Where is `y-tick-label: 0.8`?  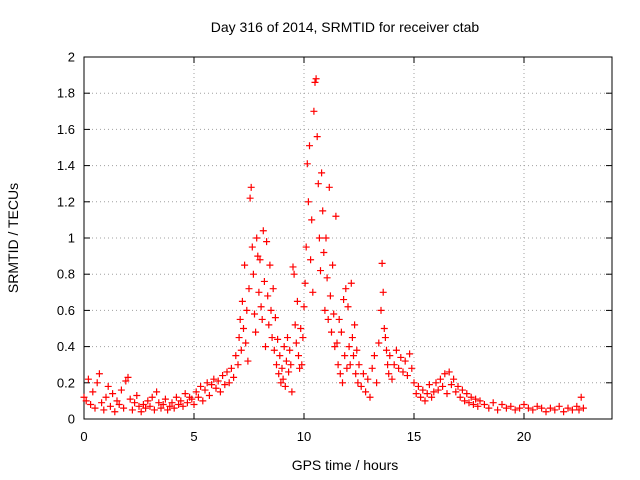
y-tick-label: 0.8 is located at coordinates (66, 274).